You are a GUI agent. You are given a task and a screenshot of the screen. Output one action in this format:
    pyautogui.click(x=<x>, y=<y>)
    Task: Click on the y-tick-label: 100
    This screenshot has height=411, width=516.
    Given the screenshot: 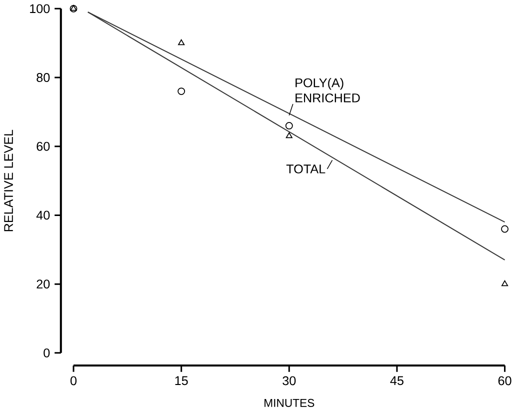 What is the action you would take?
    pyautogui.click(x=40, y=9)
    